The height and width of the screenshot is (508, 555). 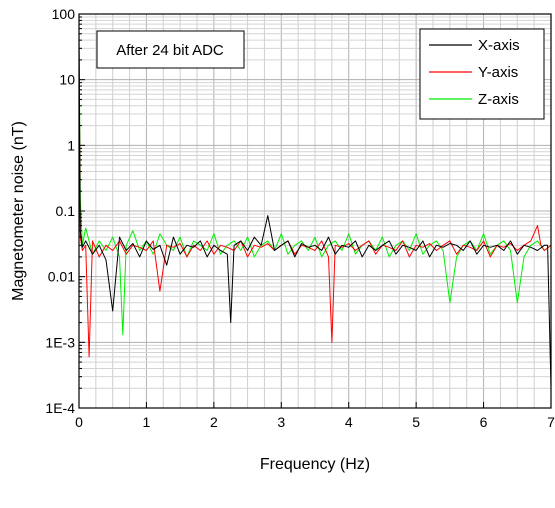 What do you see at coordinates (60, 342) in the screenshot?
I see `y-tick-label: 1E-3` at bounding box center [60, 342].